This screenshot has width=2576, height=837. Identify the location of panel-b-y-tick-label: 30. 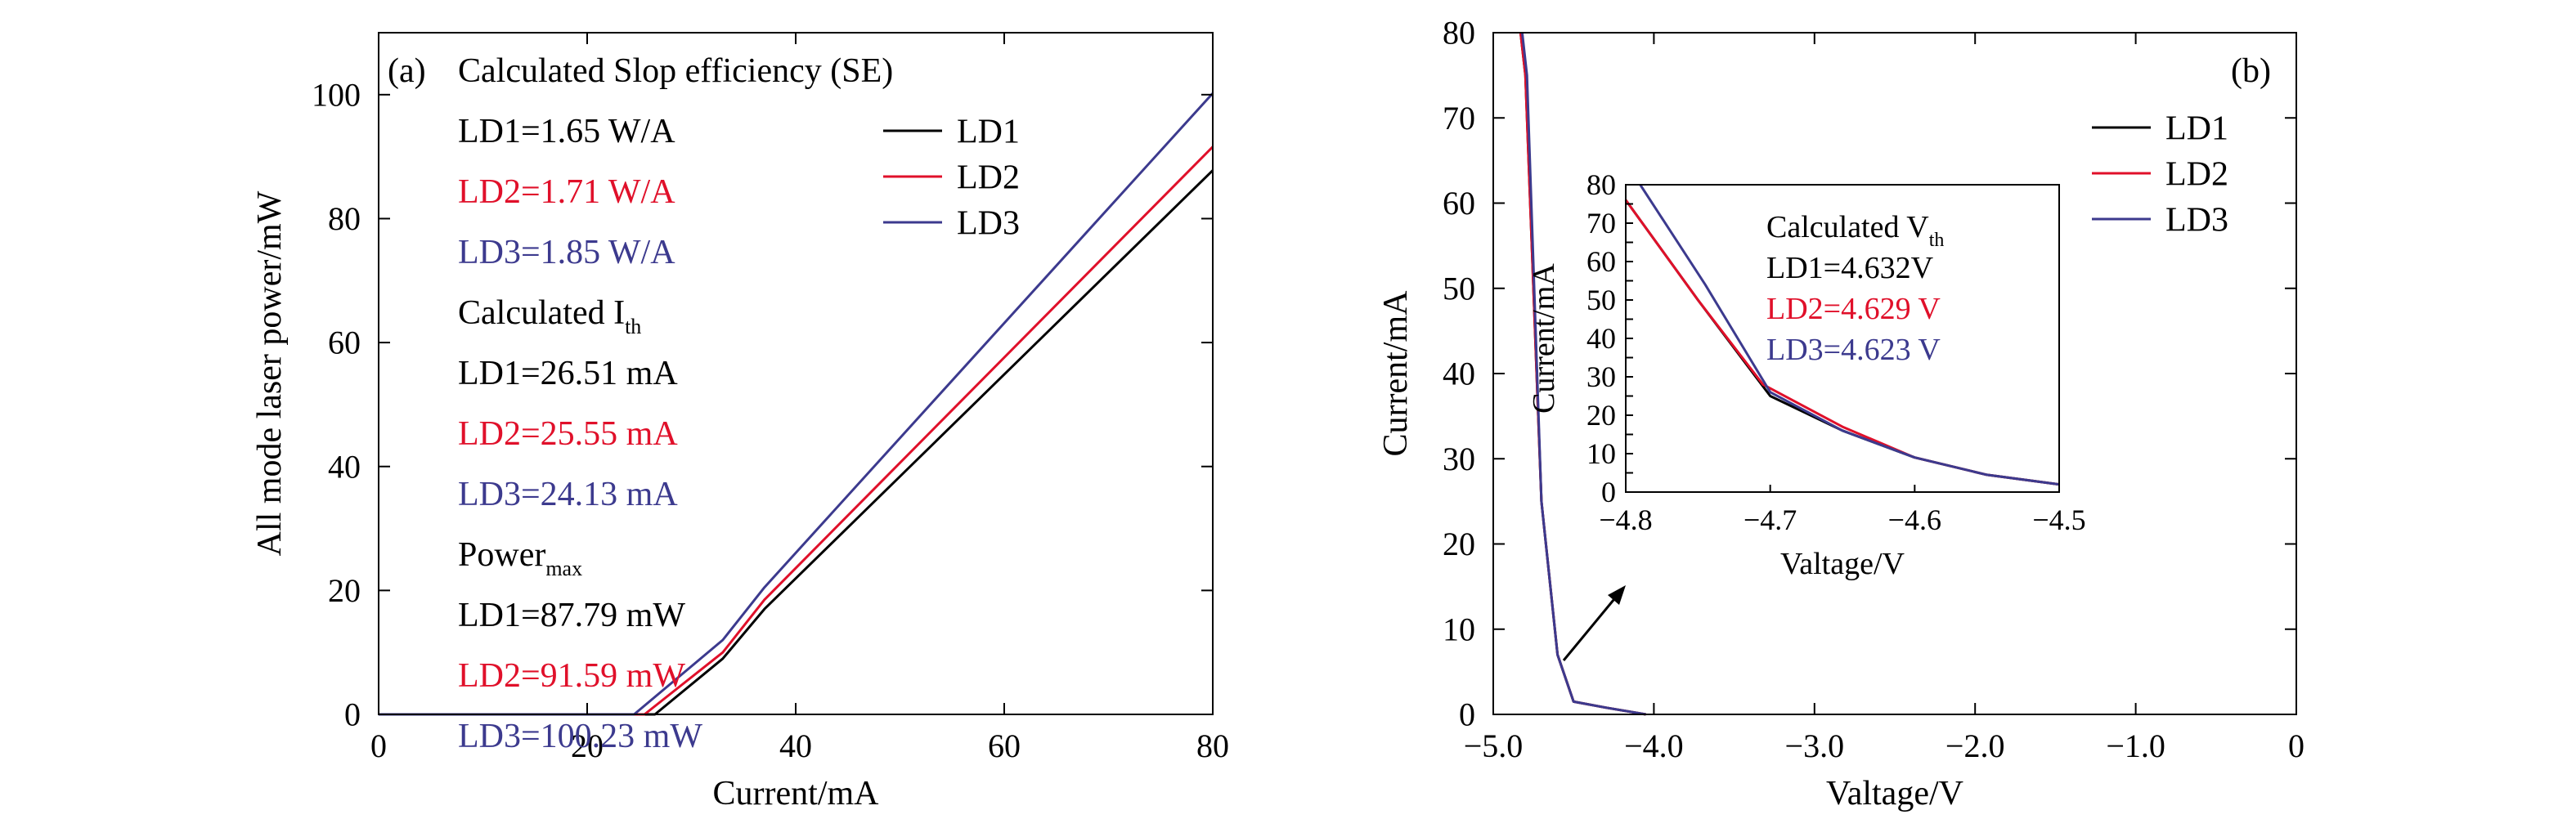
(1459, 459).